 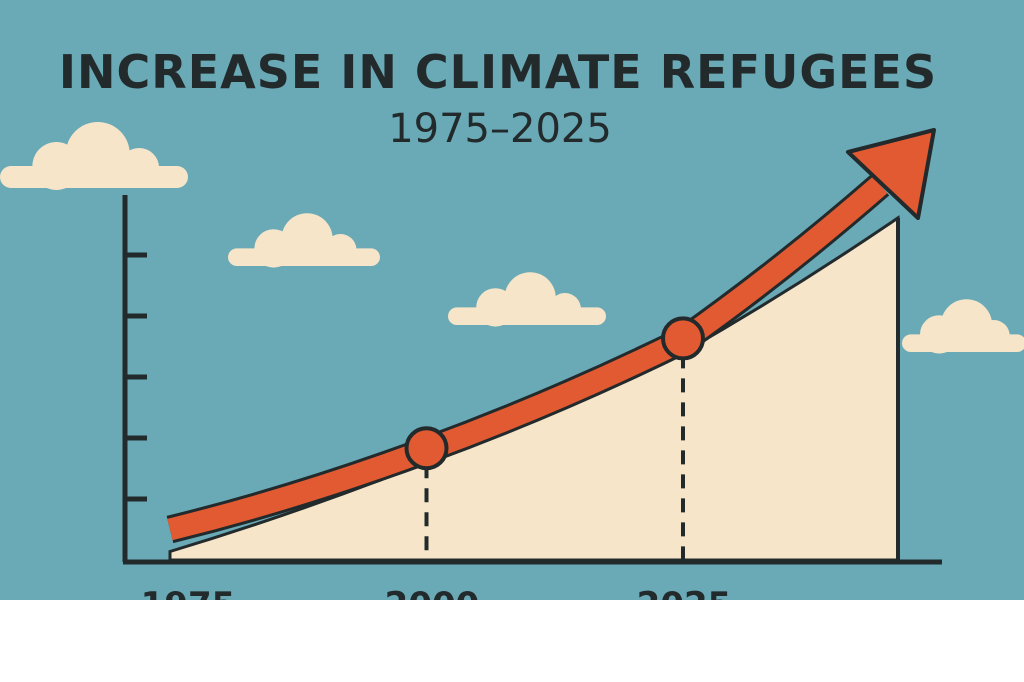 What do you see at coordinates (500, 129) in the screenshot?
I see `chart-subtitle: 1975–2025` at bounding box center [500, 129].